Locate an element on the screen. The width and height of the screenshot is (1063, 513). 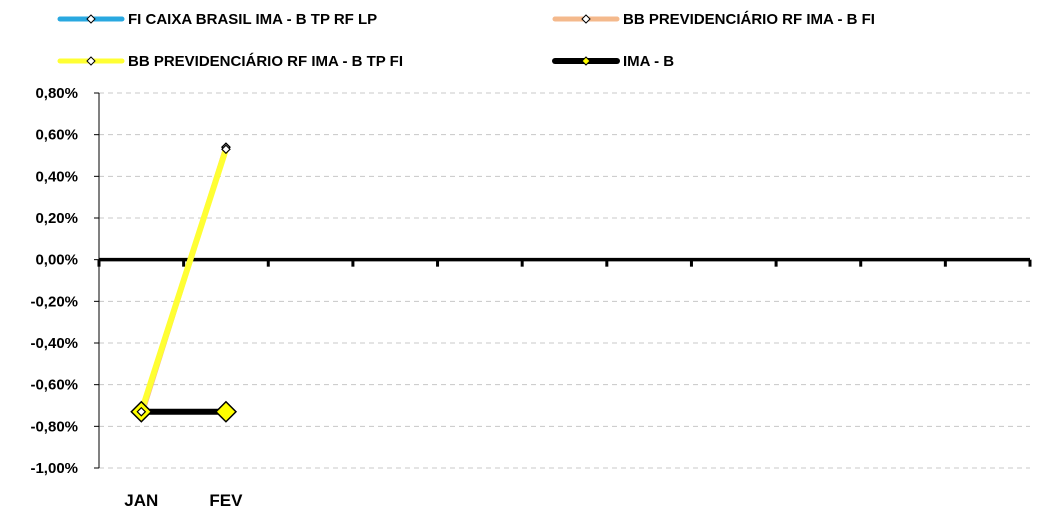
y-tick-label: 0,20% is located at coordinates (56, 218).